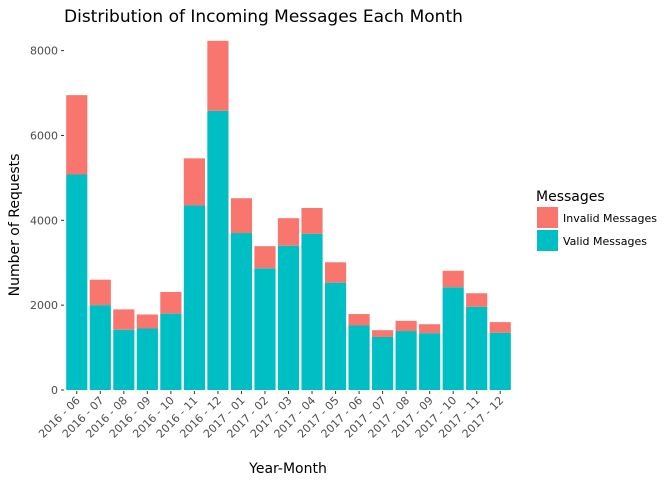  What do you see at coordinates (44, 135) in the screenshot?
I see `y-tick-label: 6000` at bounding box center [44, 135].